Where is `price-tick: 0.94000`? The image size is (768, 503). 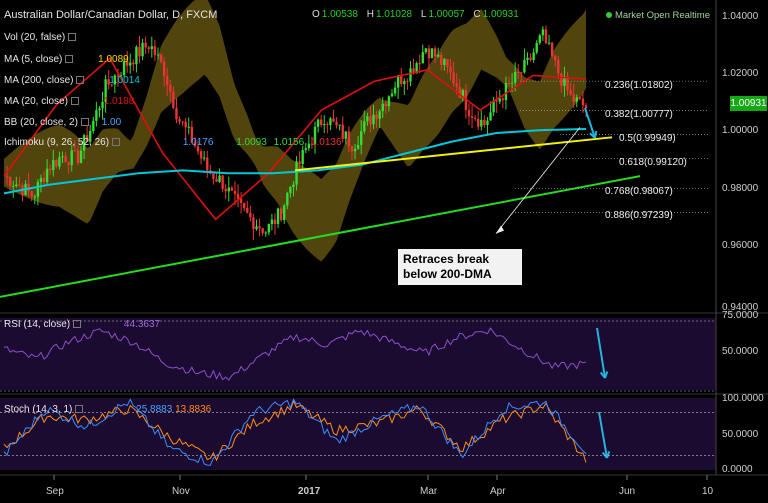
price-tick: 0.94000 is located at coordinates (740, 307).